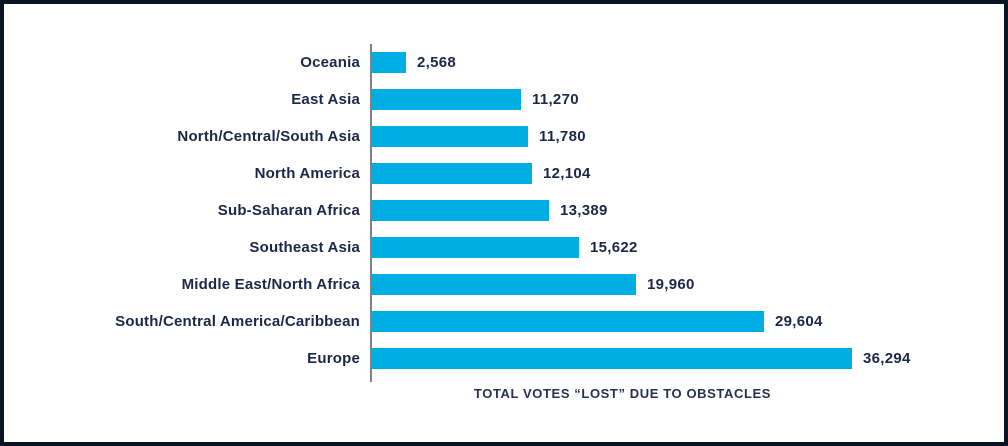 The image size is (1008, 446). What do you see at coordinates (270, 284) in the screenshot?
I see `category-label: Middle East/North Africa` at bounding box center [270, 284].